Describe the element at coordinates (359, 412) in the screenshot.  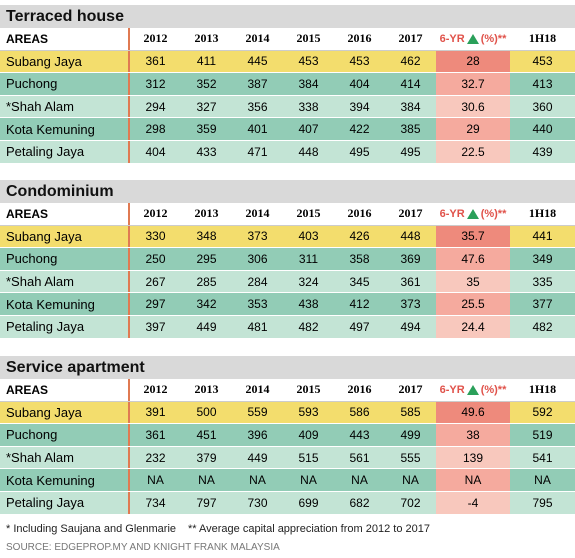
I see `cell: 586` at that location.